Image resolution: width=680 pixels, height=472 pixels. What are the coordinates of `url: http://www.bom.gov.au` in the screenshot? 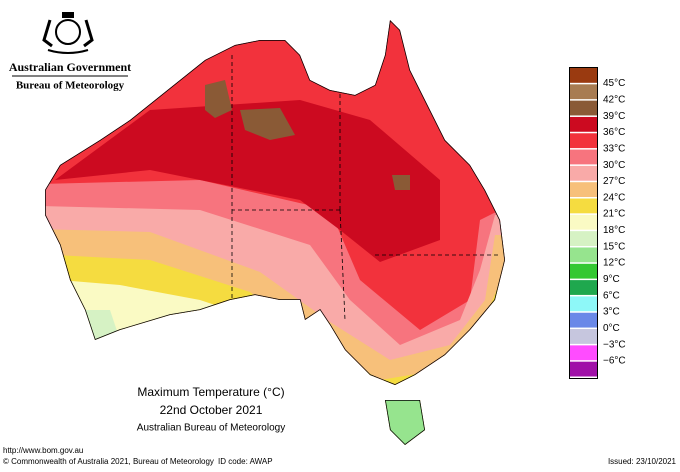 It's located at (43, 450).